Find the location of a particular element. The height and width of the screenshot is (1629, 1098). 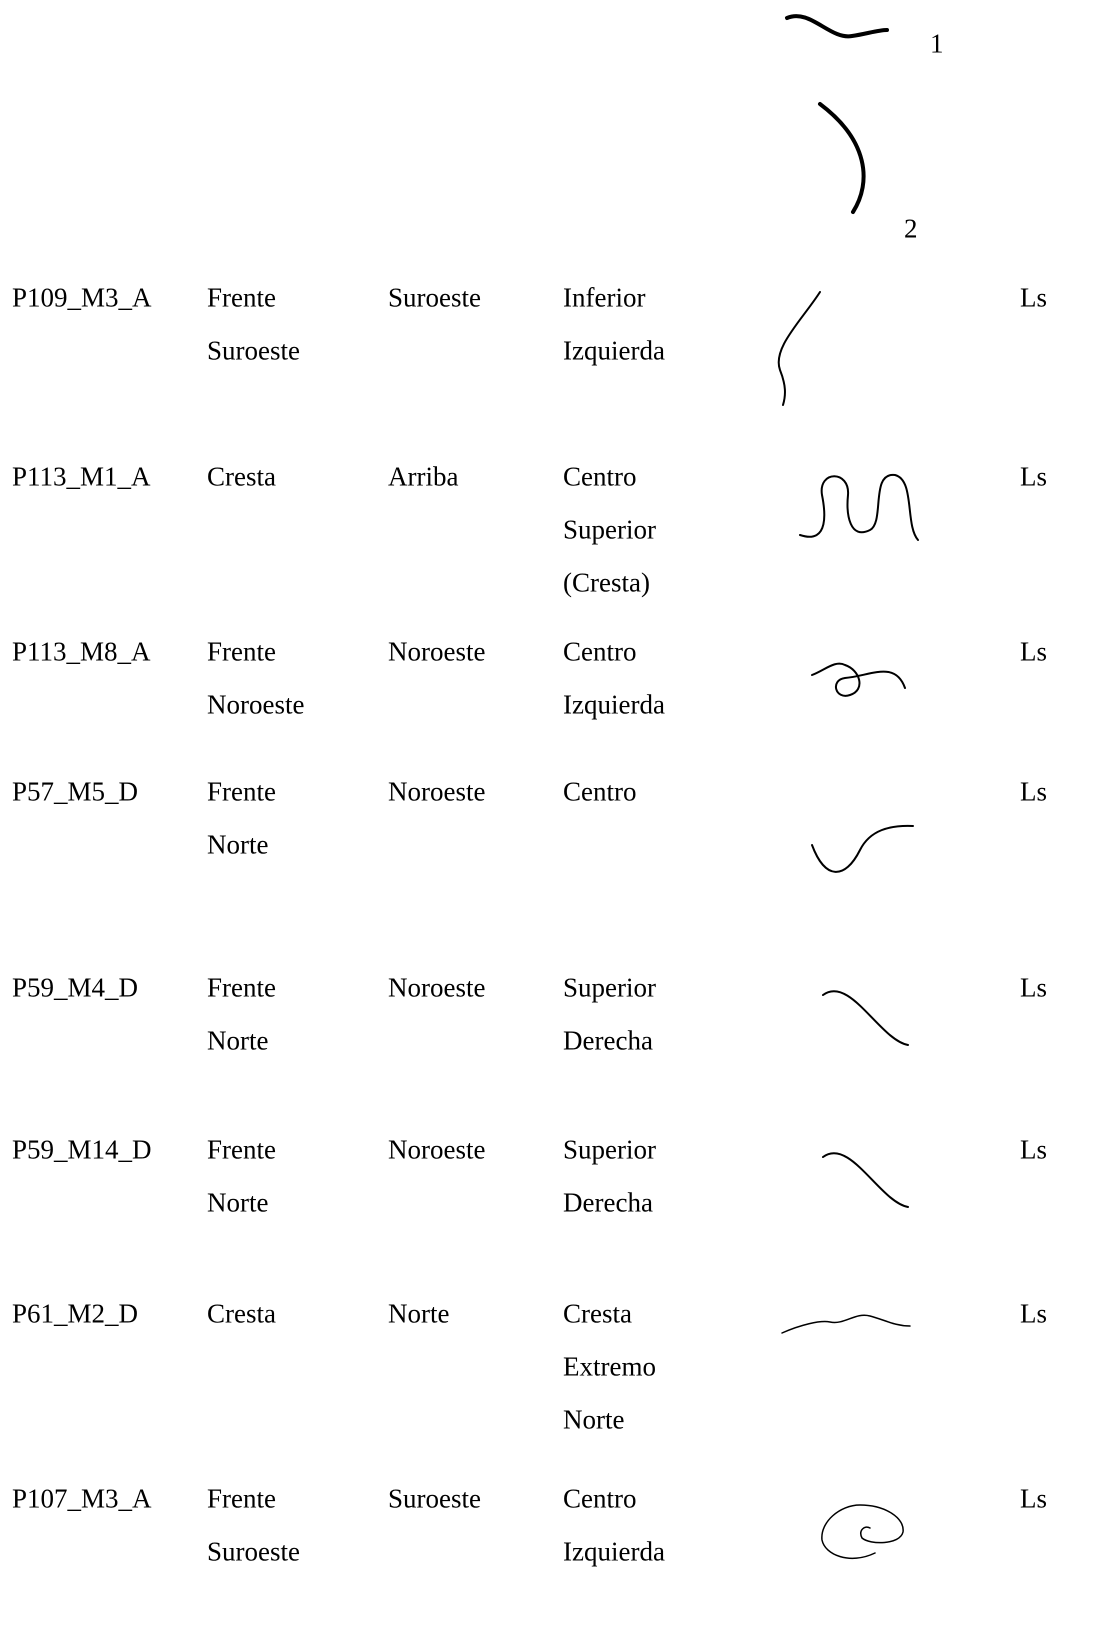

zone: Noroeste is located at coordinates (256, 704).